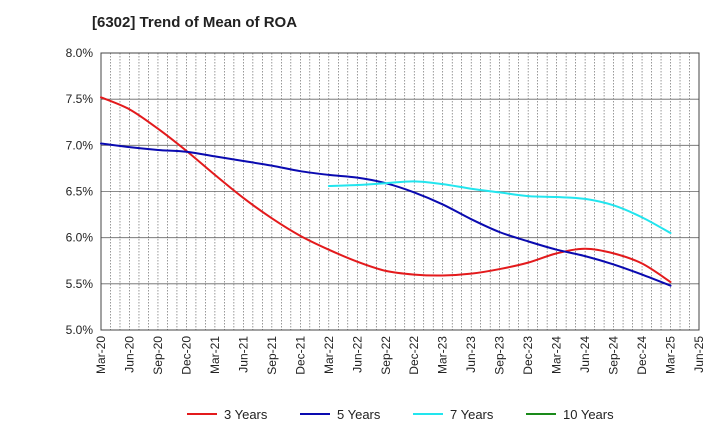 The width and height of the screenshot is (720, 440). What do you see at coordinates (158, 355) in the screenshot?
I see `x-tick-label: Sep-20` at bounding box center [158, 355].